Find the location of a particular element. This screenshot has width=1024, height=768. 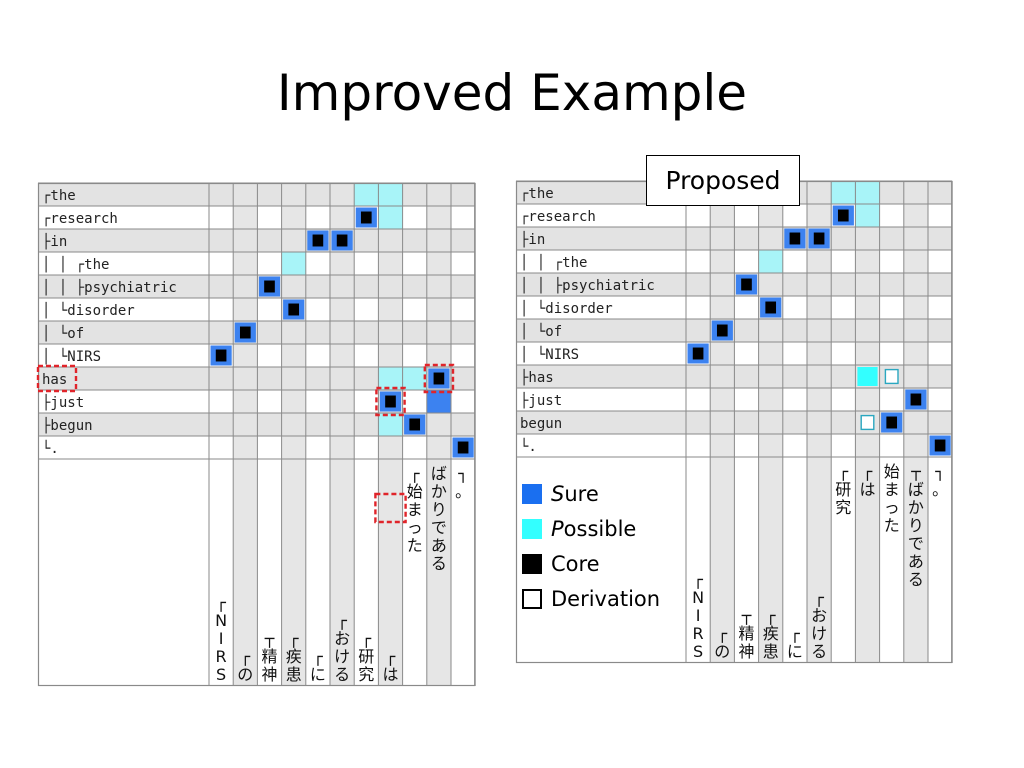

svg-text: I is located at coordinates (698, 615).